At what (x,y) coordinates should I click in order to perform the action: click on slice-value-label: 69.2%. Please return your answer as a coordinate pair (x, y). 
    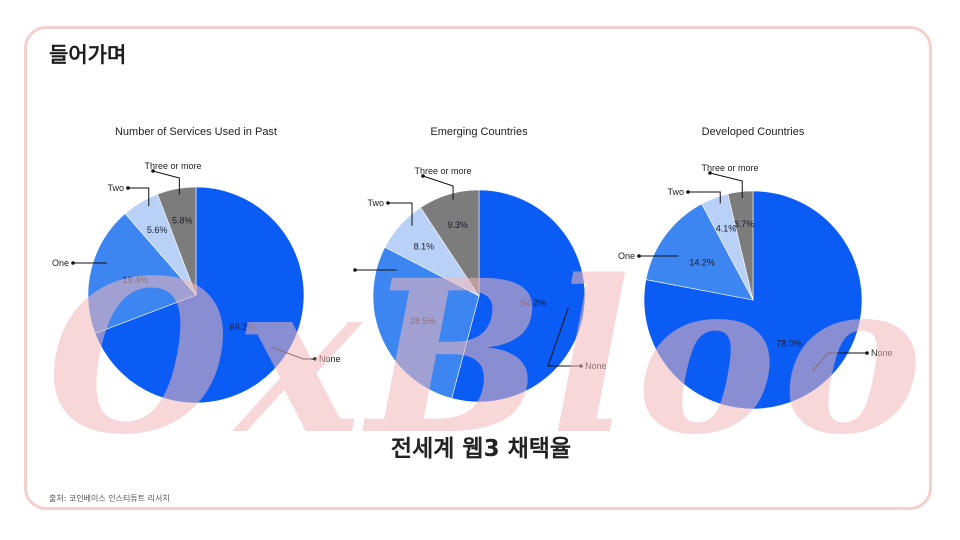
    Looking at the image, I should click on (242, 327).